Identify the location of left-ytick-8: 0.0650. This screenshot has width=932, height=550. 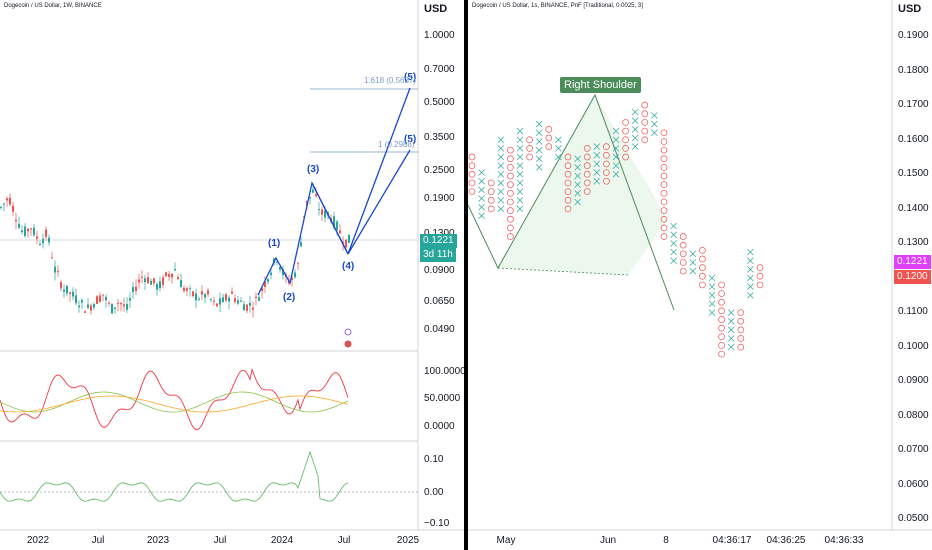
(439, 301).